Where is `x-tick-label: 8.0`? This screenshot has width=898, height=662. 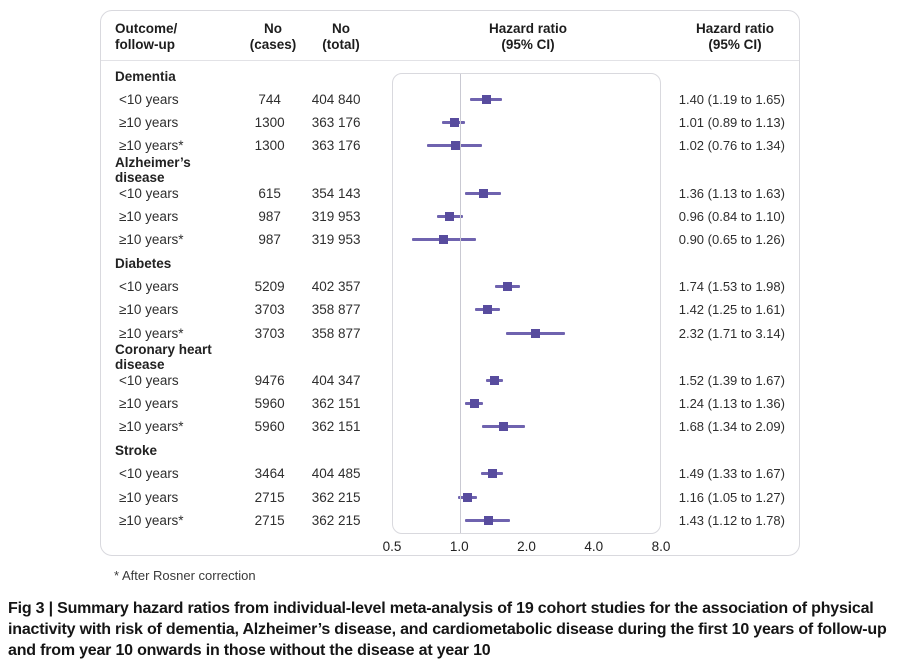
x-tick-label: 8.0 is located at coordinates (661, 546).